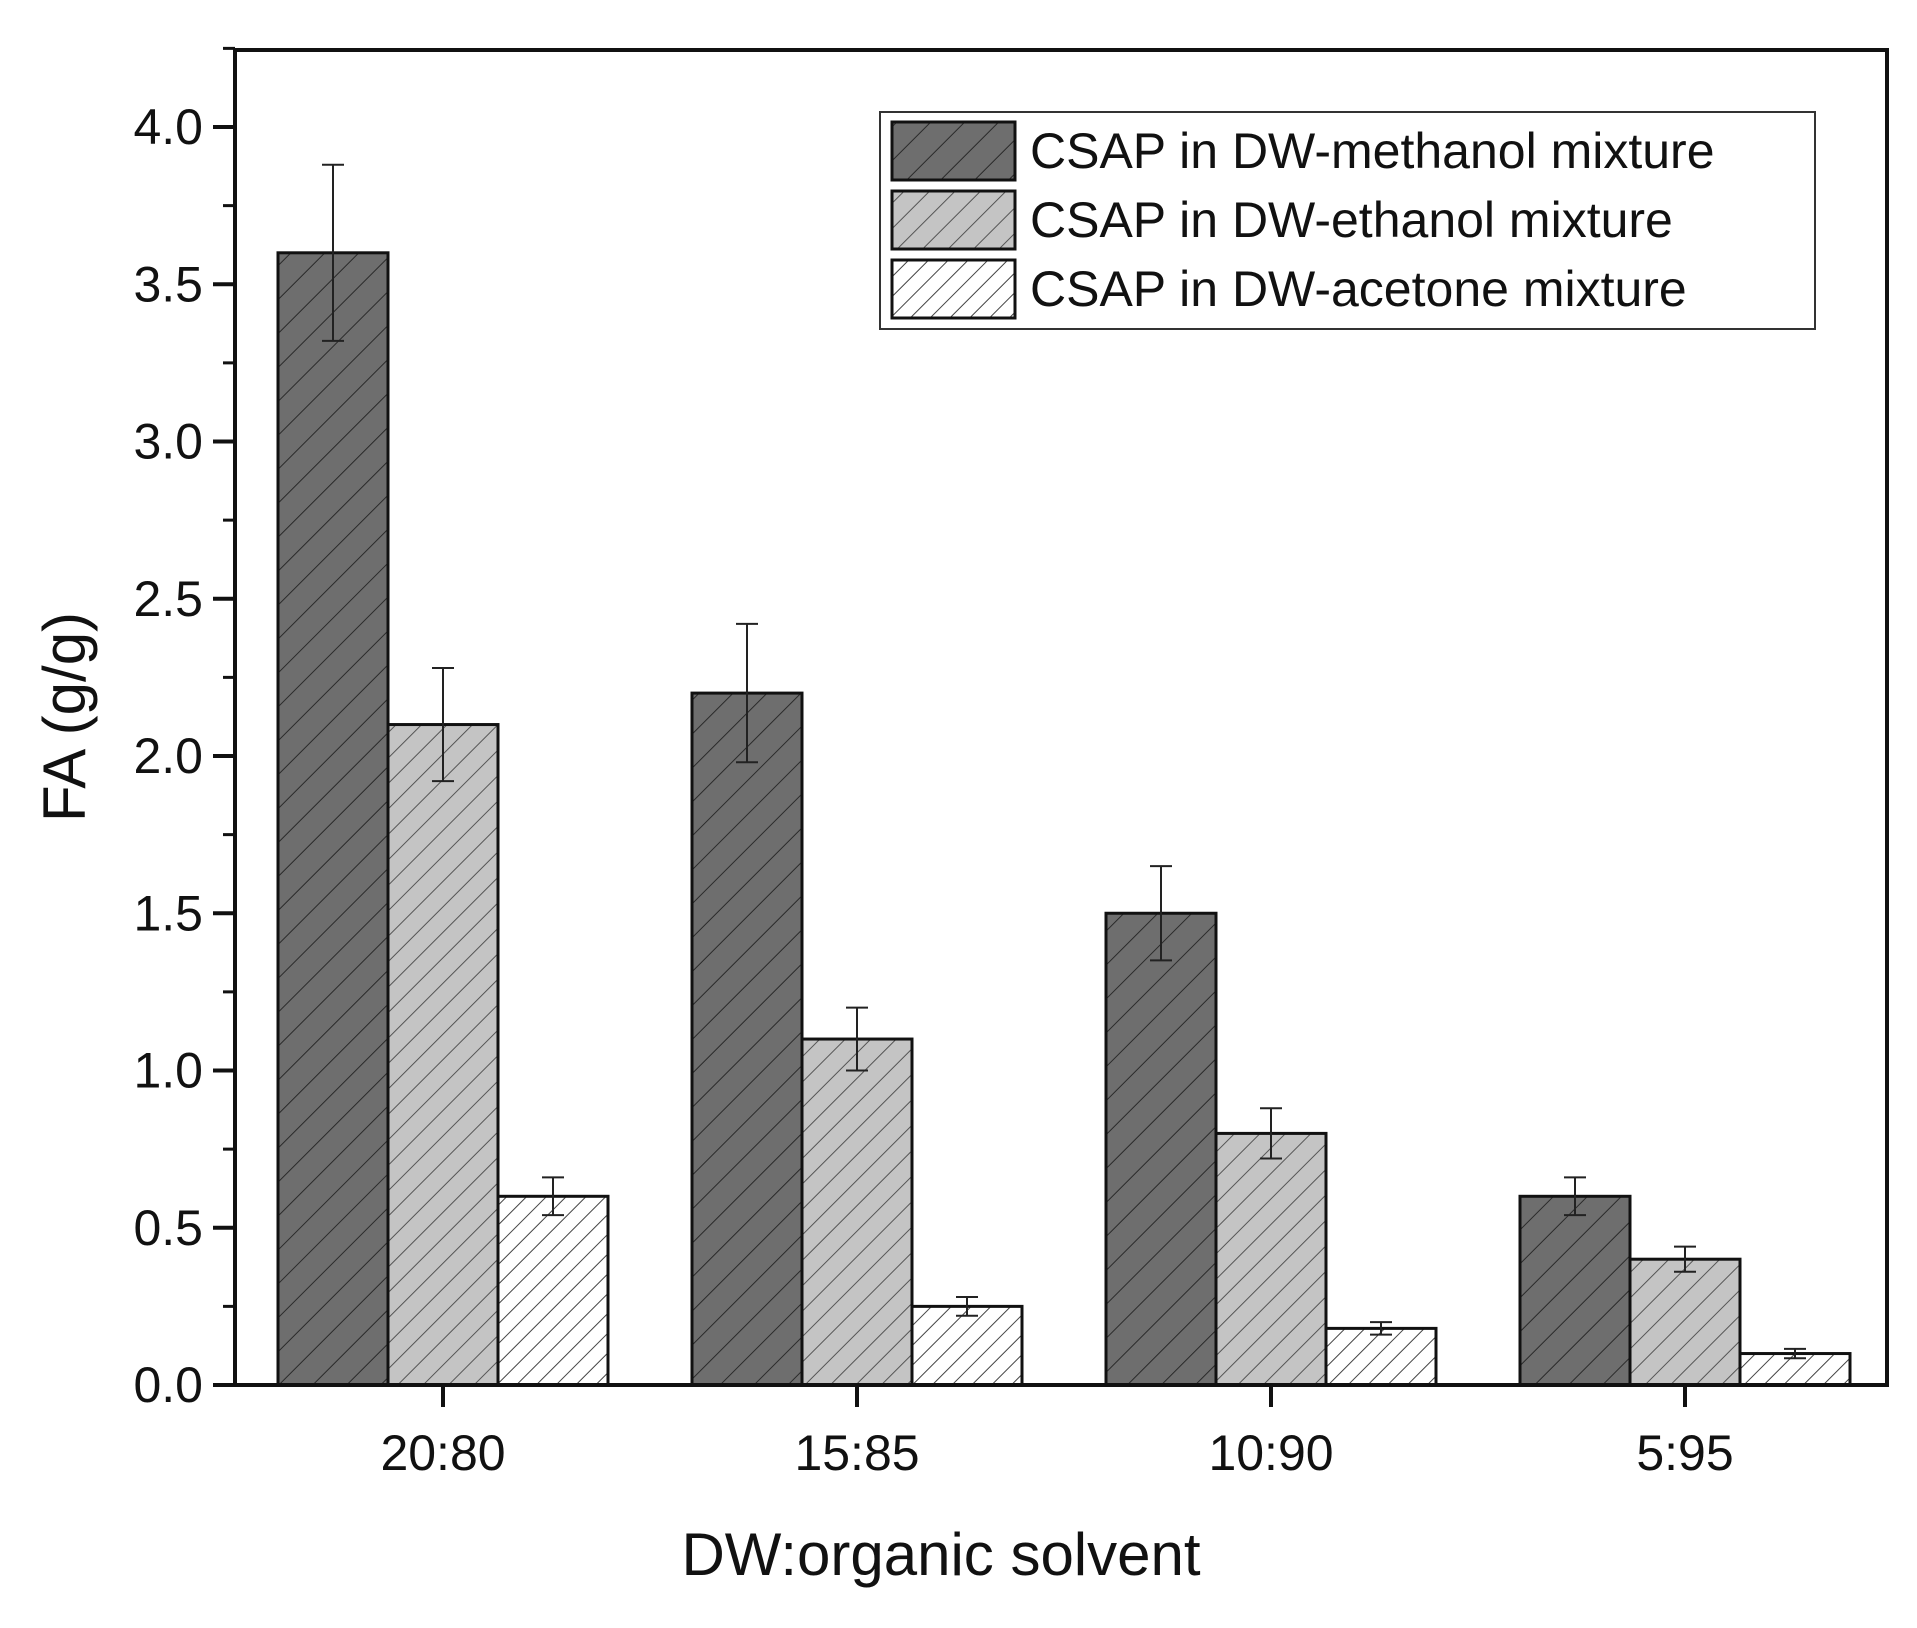 This screenshot has width=1917, height=1628. Describe the element at coordinates (953, 151) in the screenshot. I see `legend-swatch-methanol` at that location.